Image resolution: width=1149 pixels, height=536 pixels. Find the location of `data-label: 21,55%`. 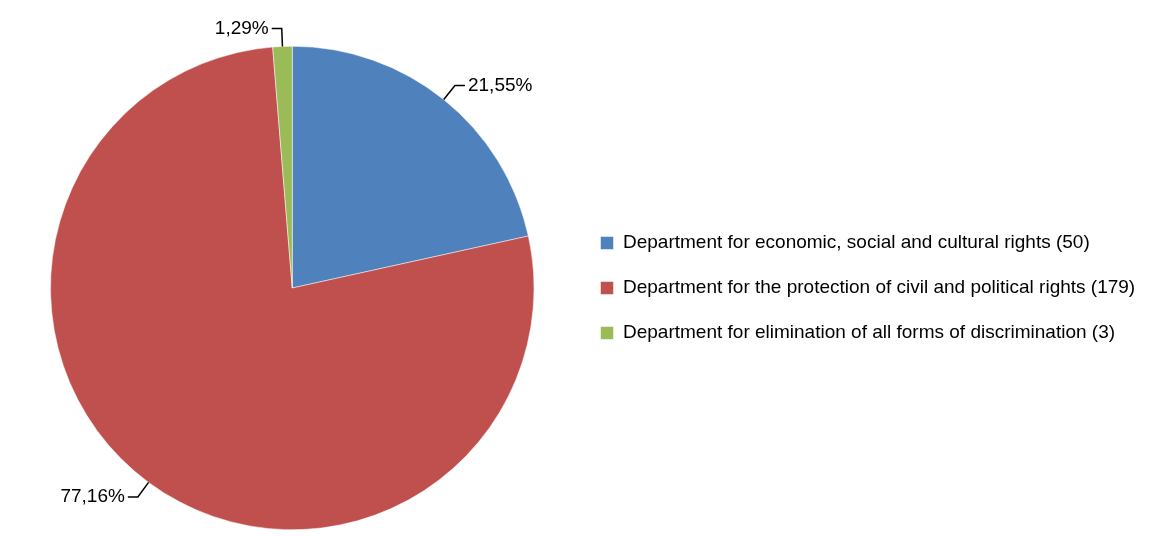

data-label: 21,55% is located at coordinates (500, 84).